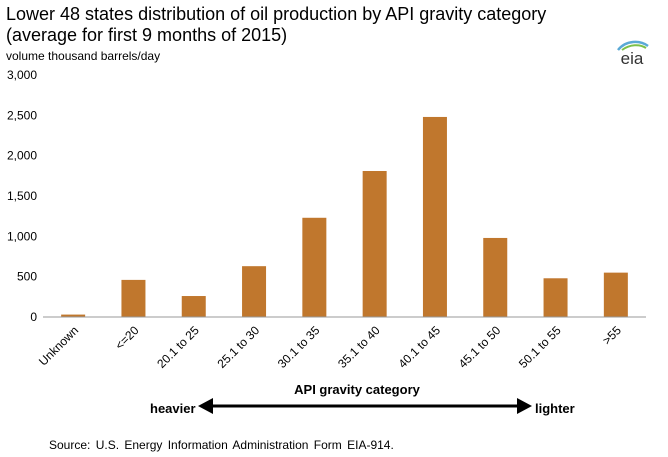 The image size is (668, 457). I want to click on direction-arrow, so click(365, 406).